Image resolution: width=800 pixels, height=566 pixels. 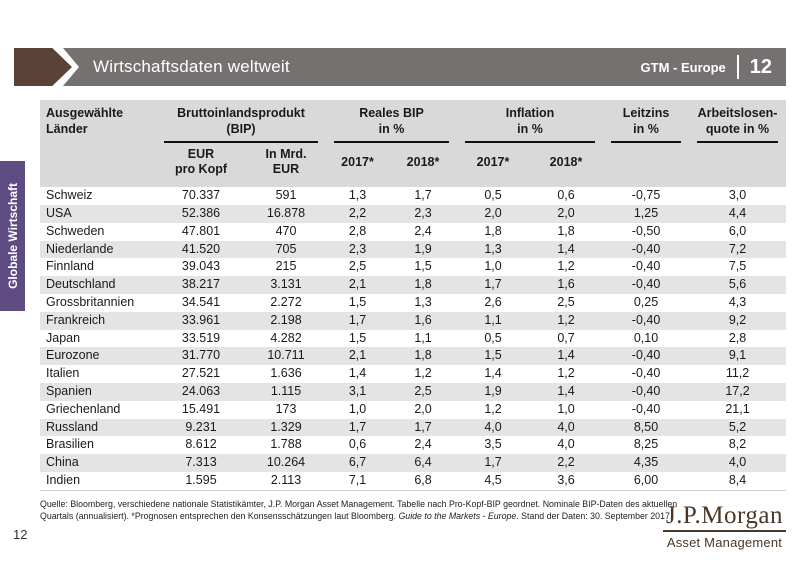 I want to click on value-cell: 1.636, so click(x=286, y=373).